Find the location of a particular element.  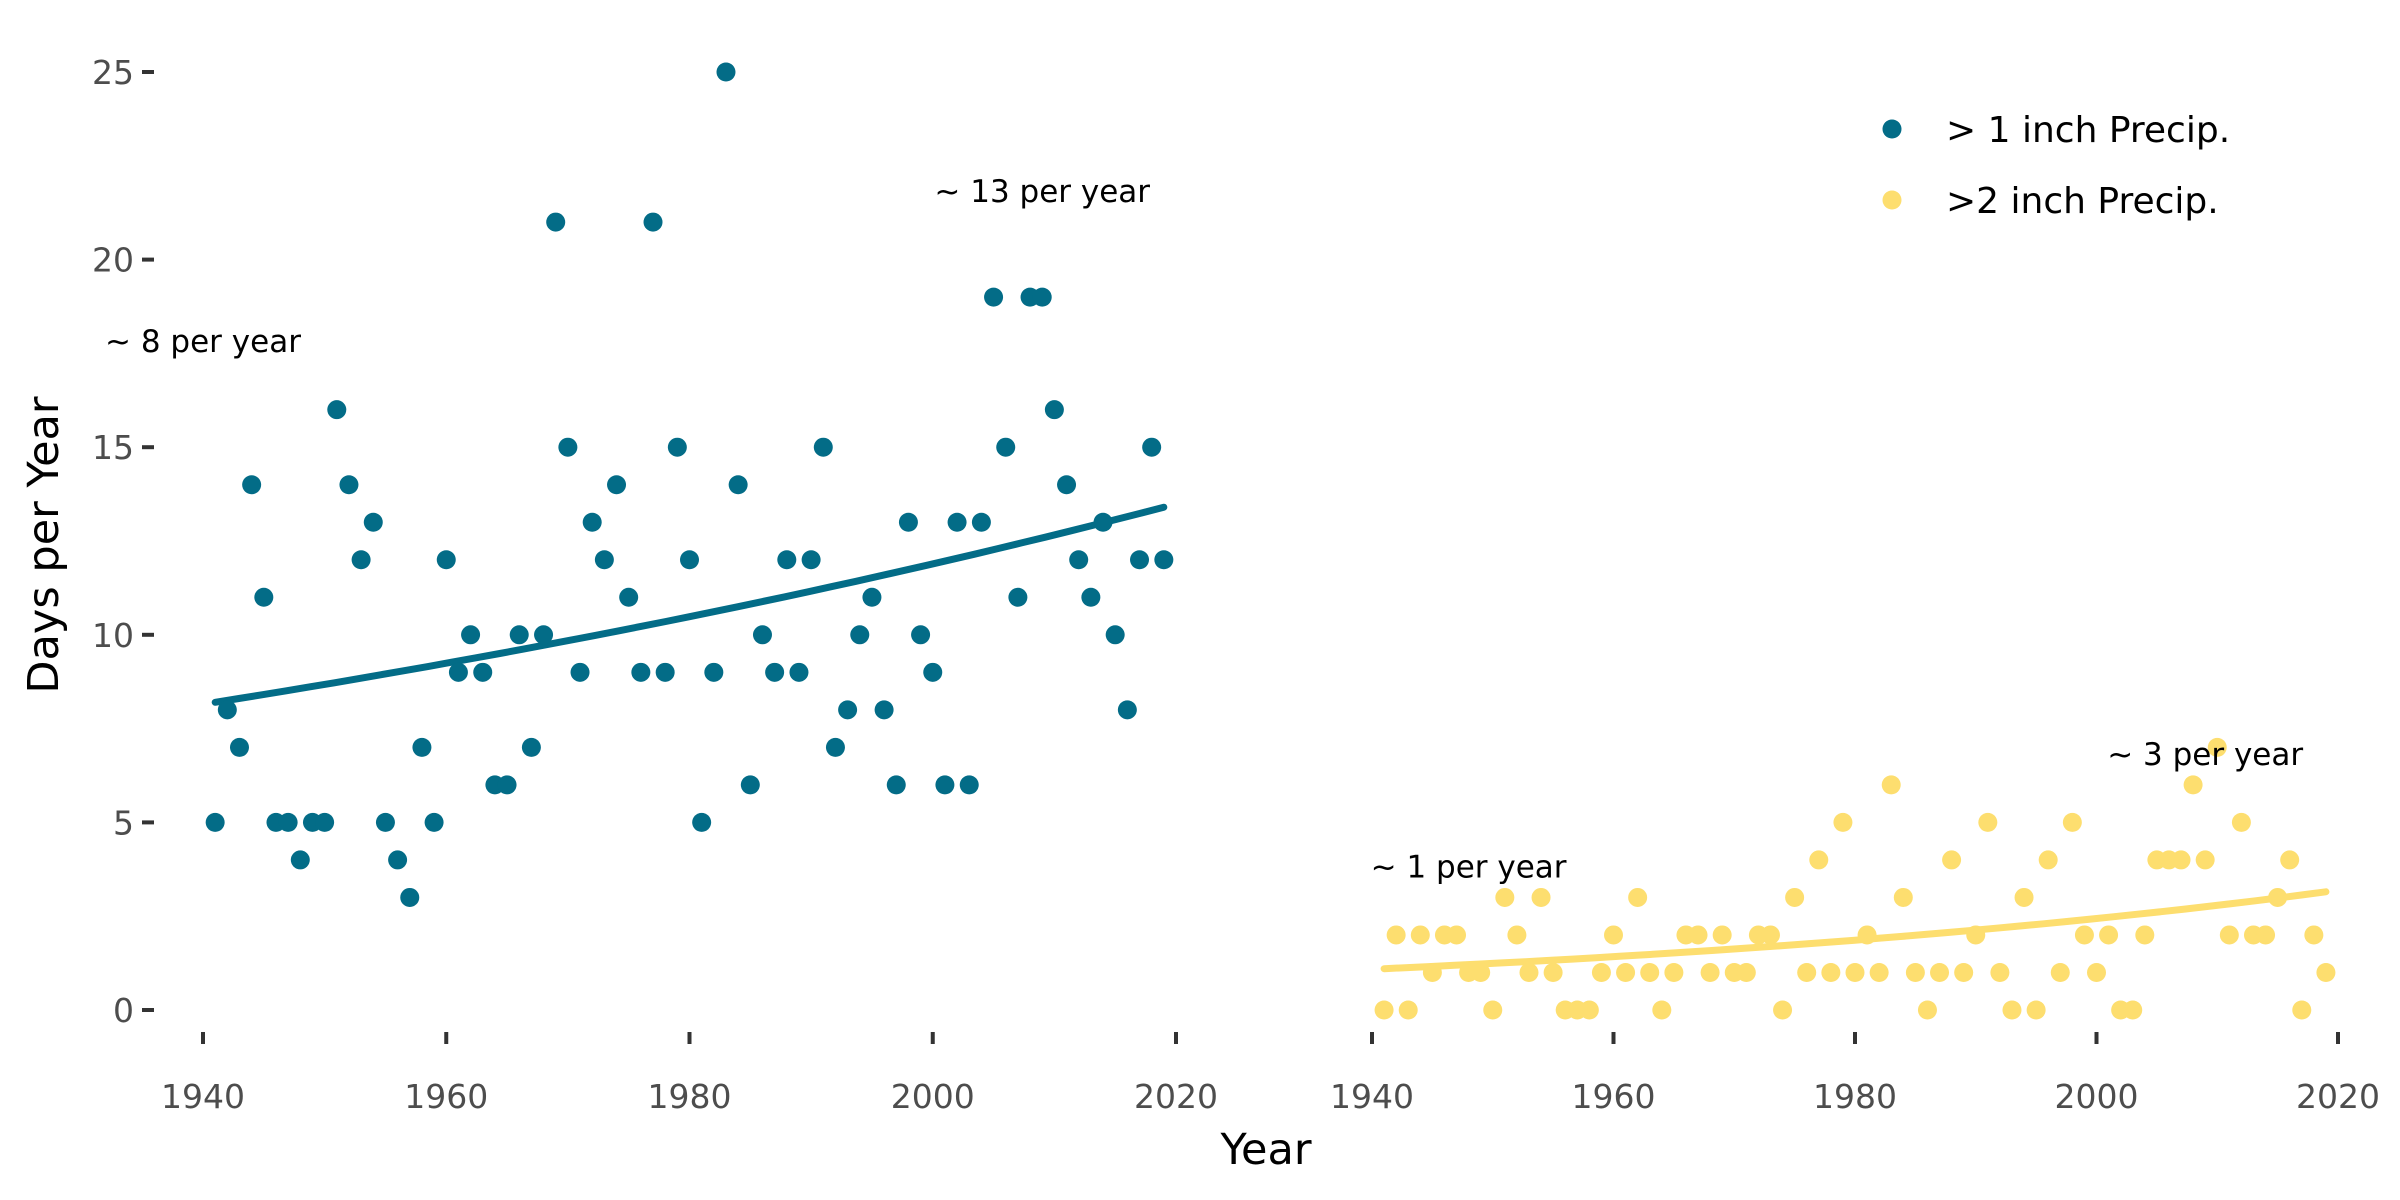

trend-annotation: ~ 1 per year is located at coordinates (1469, 867).